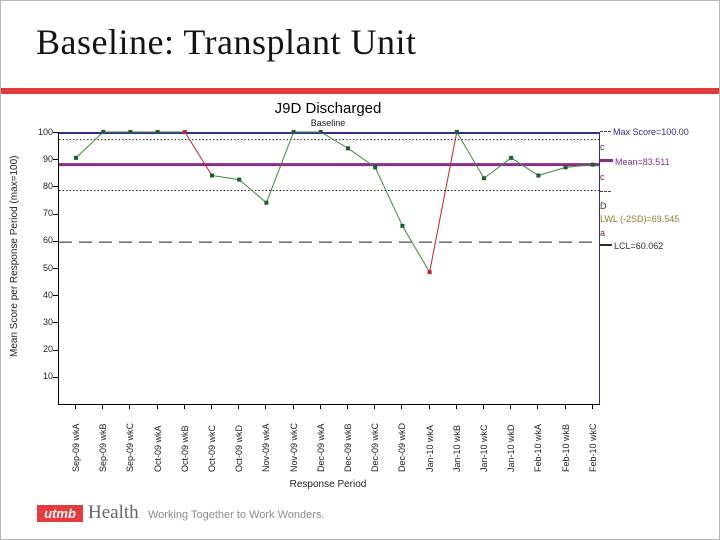 Image resolution: width=720 pixels, height=540 pixels. What do you see at coordinates (635, 162) in the screenshot?
I see `legend-item: Mean=83.511` at bounding box center [635, 162].